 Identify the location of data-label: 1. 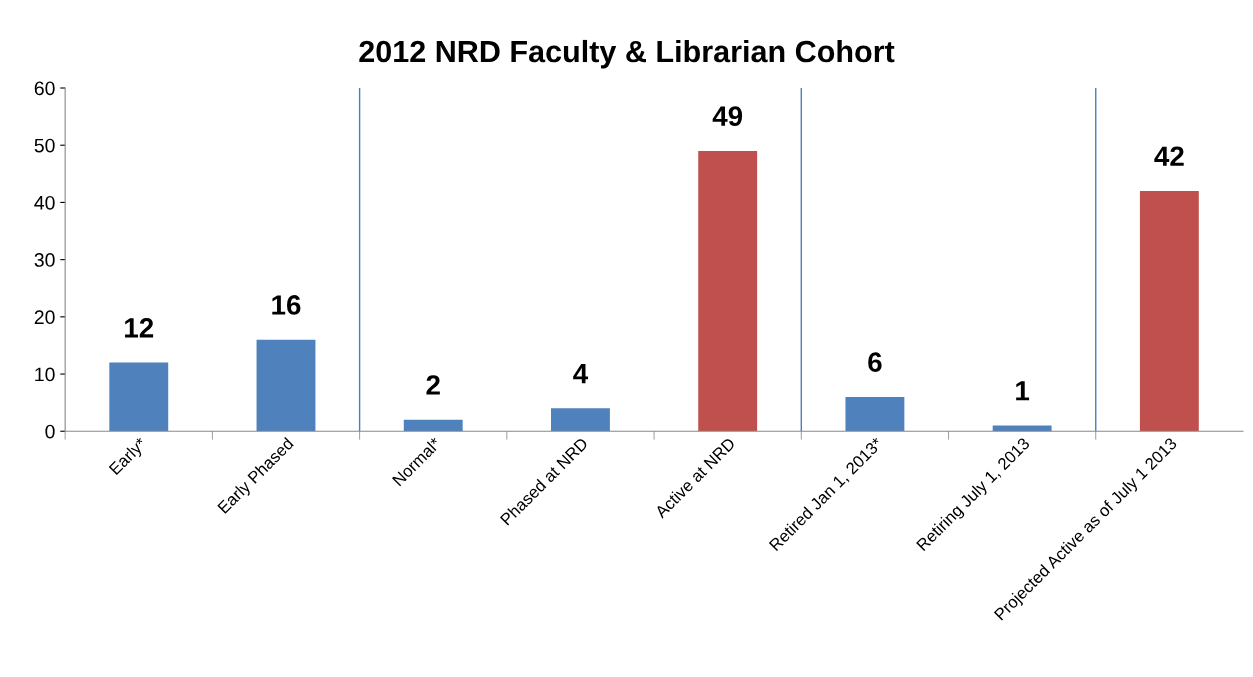
(1023, 391).